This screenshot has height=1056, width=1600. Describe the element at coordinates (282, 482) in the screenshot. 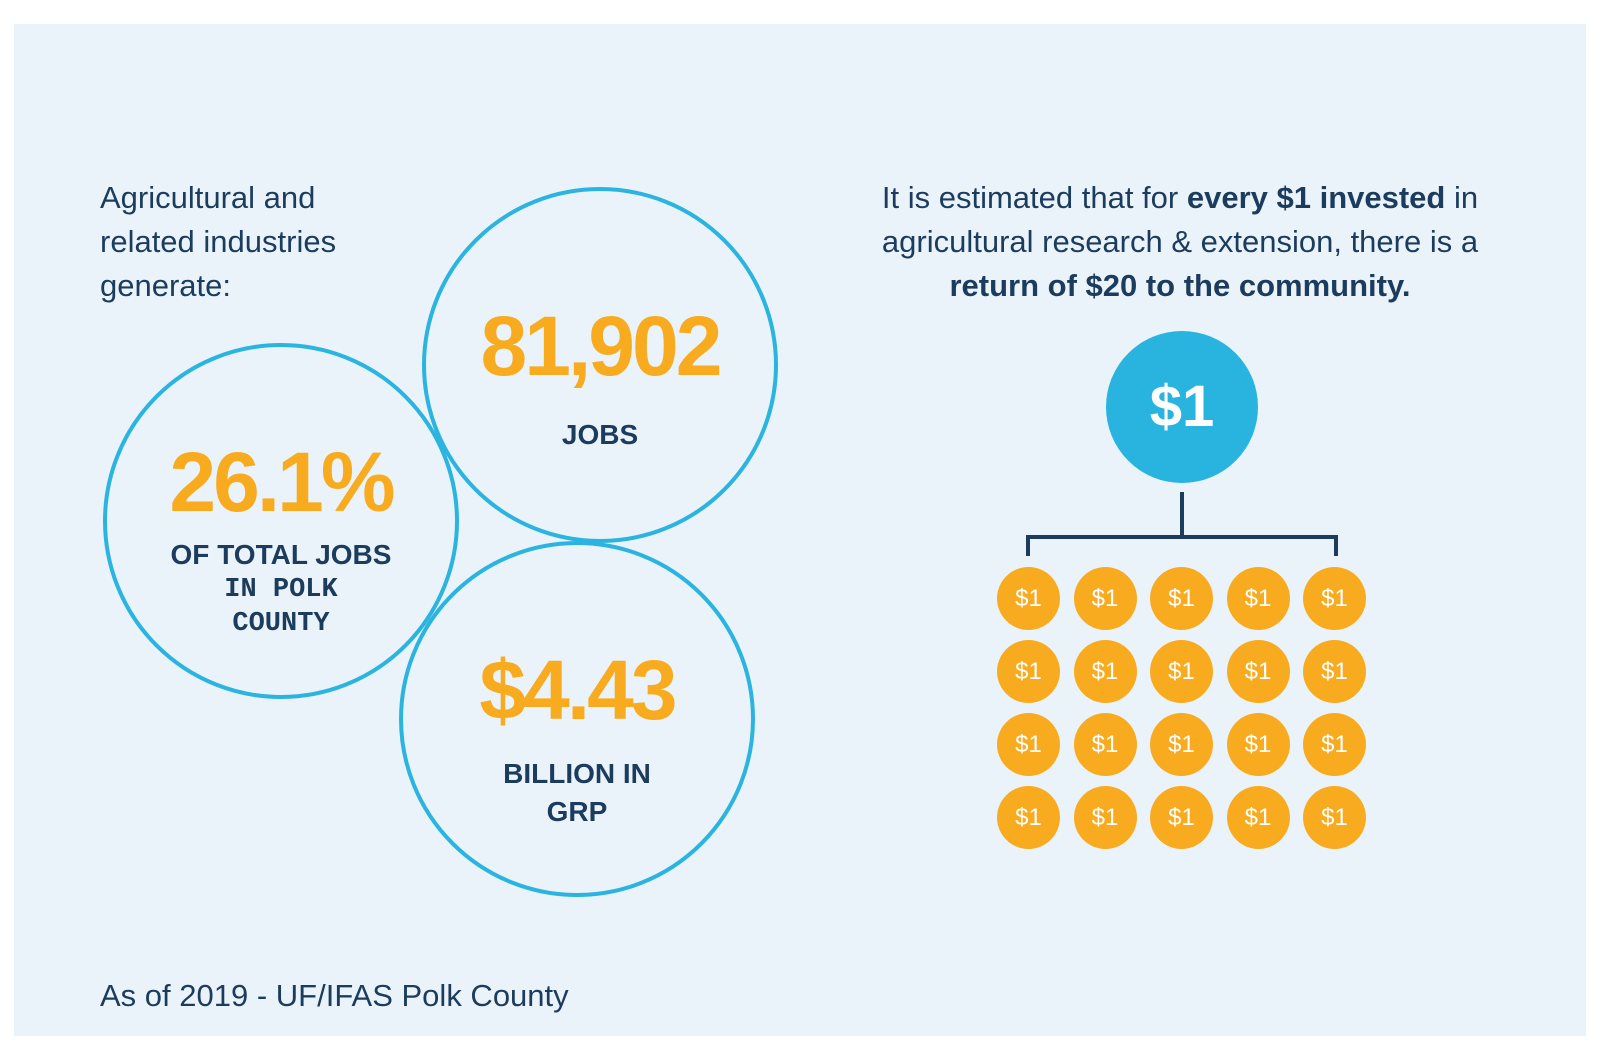

I see `jobs-share-value: 26.1%` at that location.